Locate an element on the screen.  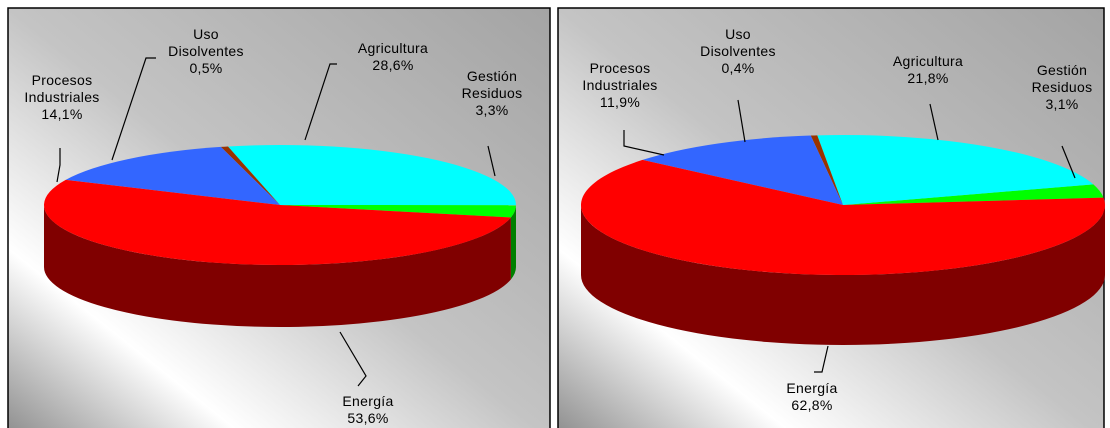
slice-label: Procesos Industriales 11,9% is located at coordinates (620, 85).